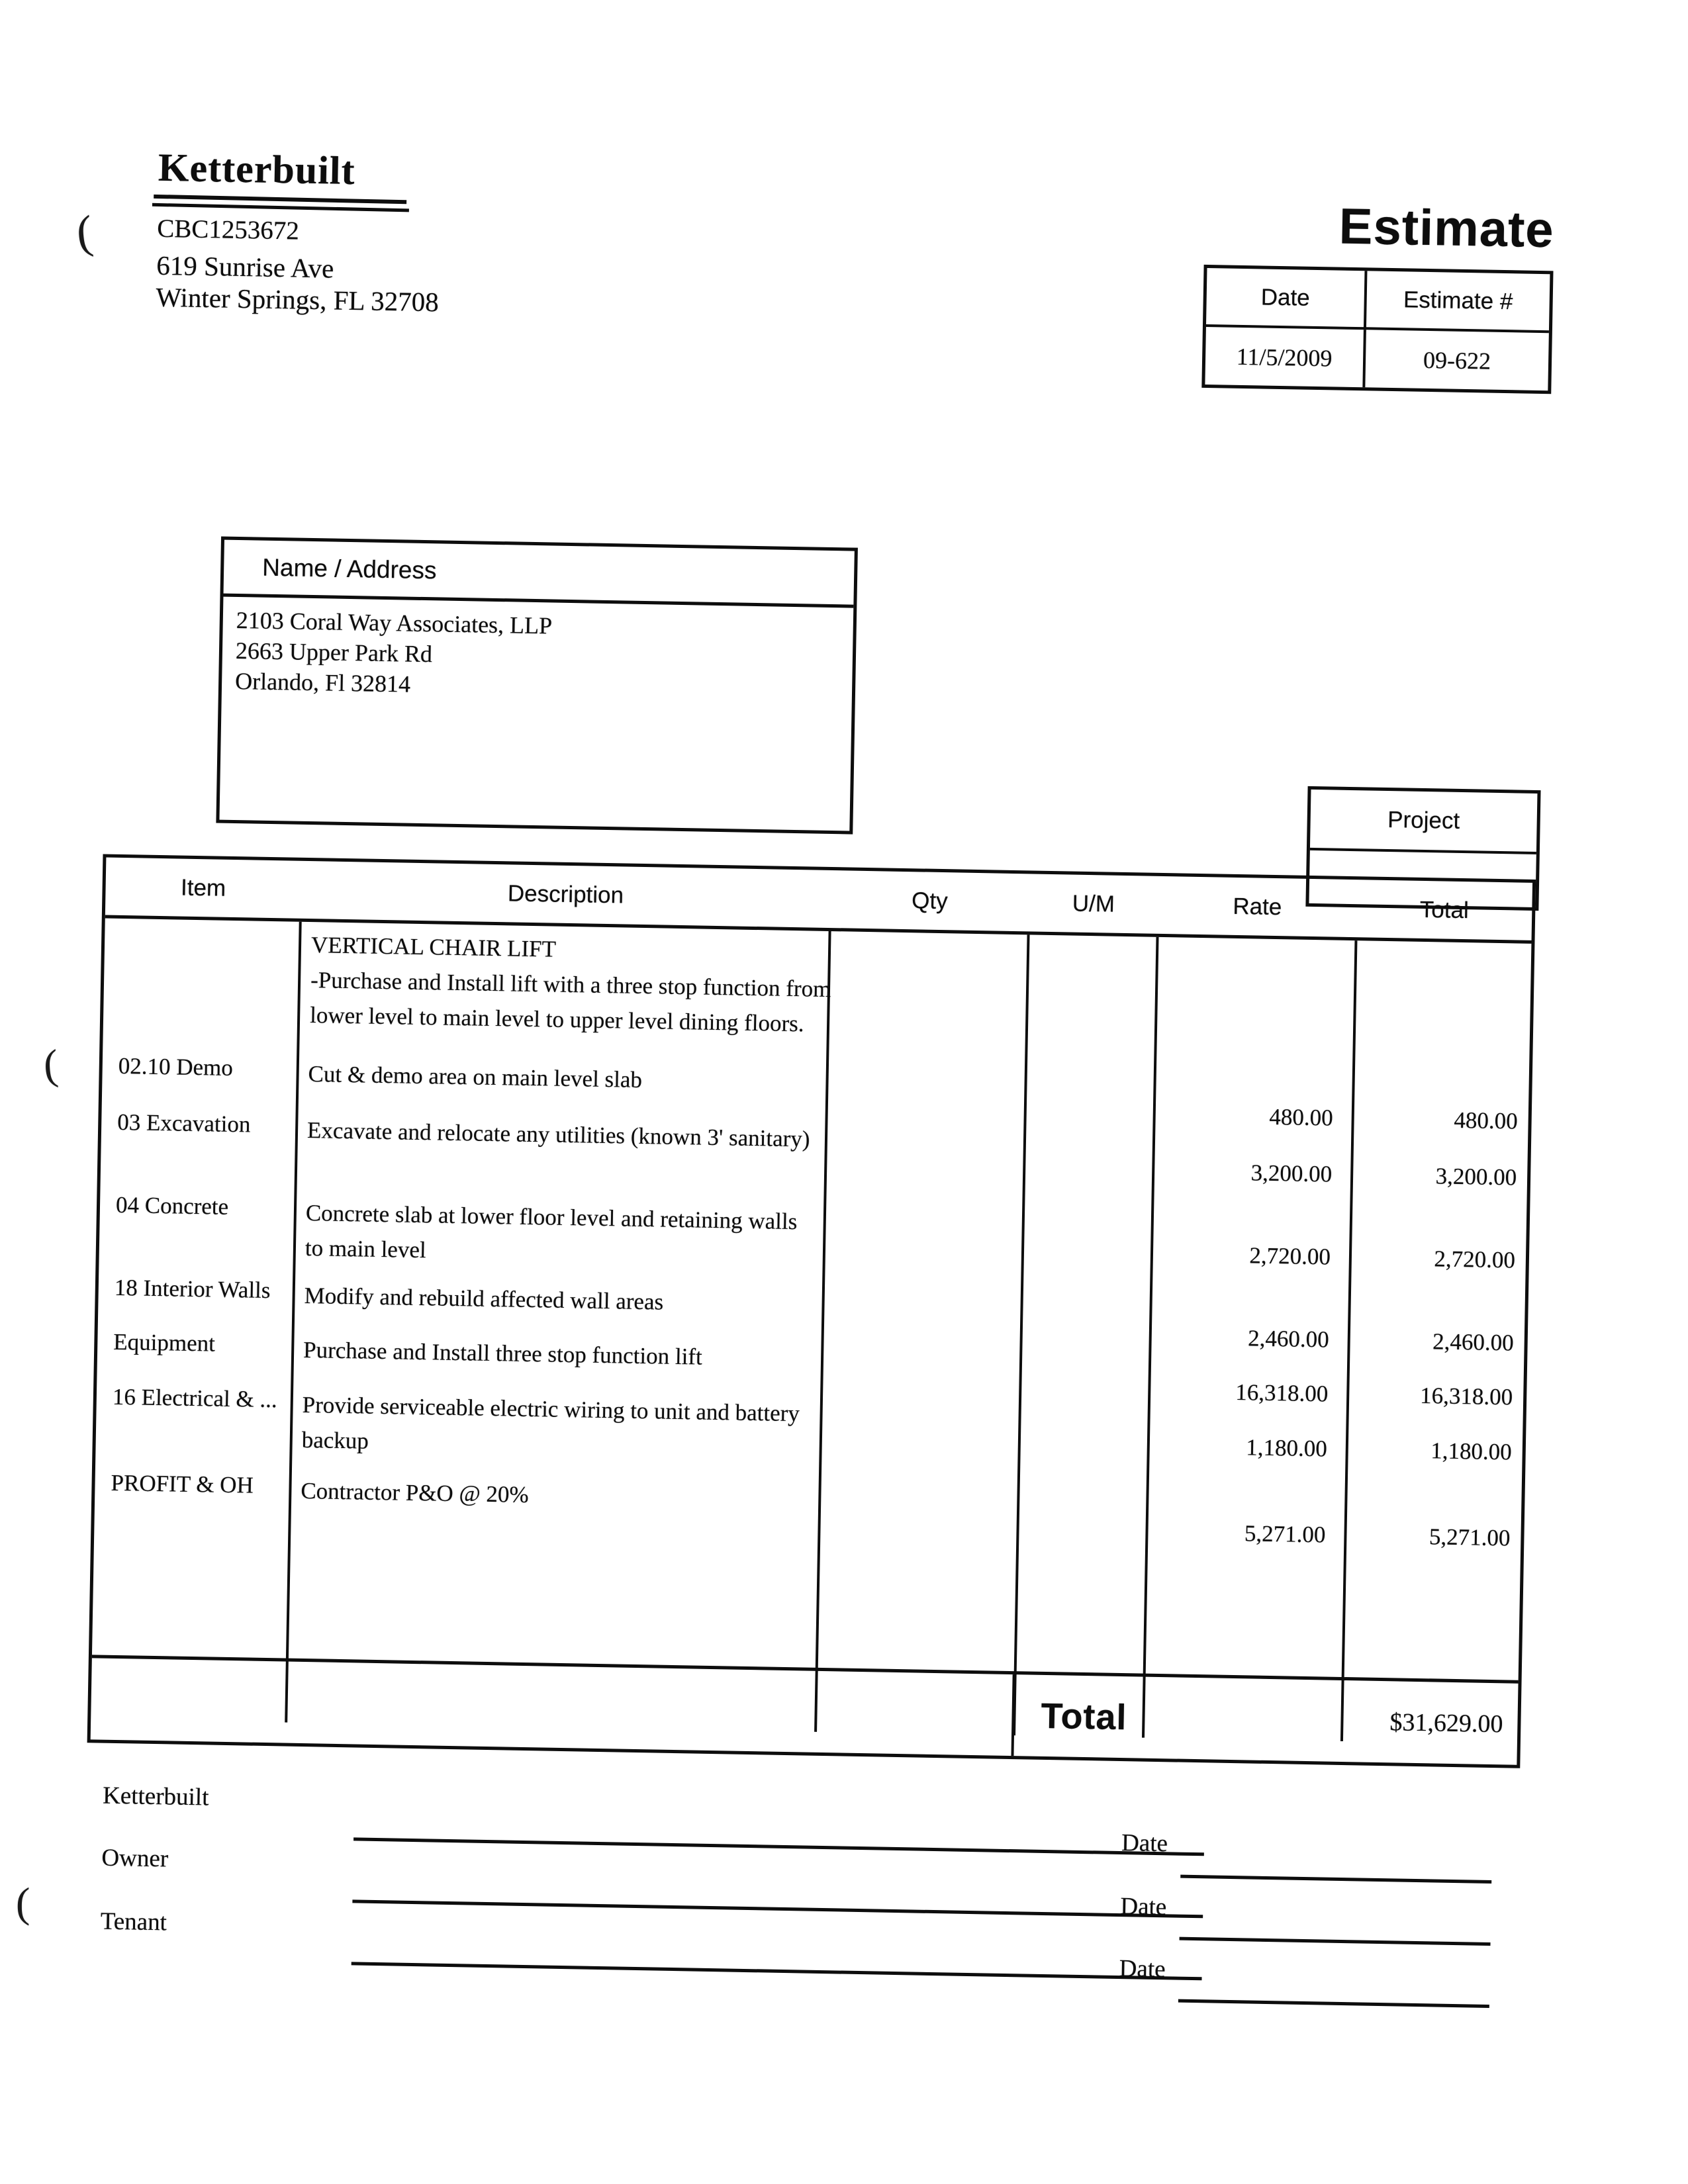 This screenshot has width=1688, height=2184. Describe the element at coordinates (1423, 822) in the screenshot. I see `project-header: Project` at that location.